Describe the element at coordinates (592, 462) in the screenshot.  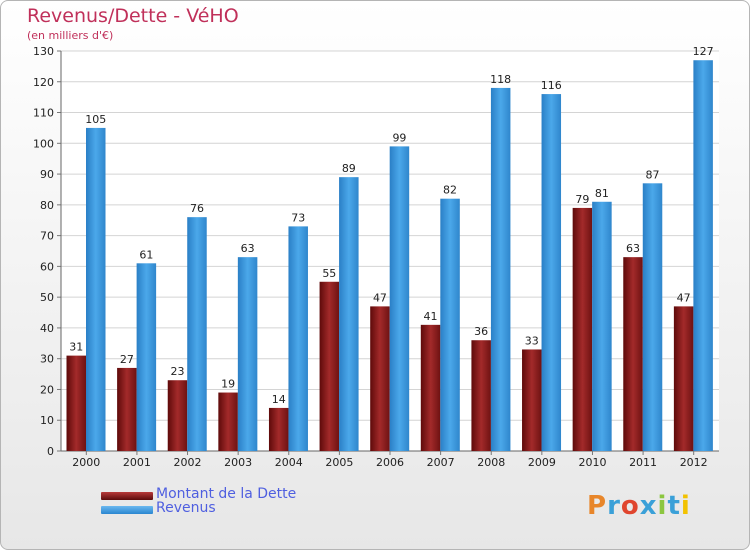
I see `x-tick-label: 2010` at that location.